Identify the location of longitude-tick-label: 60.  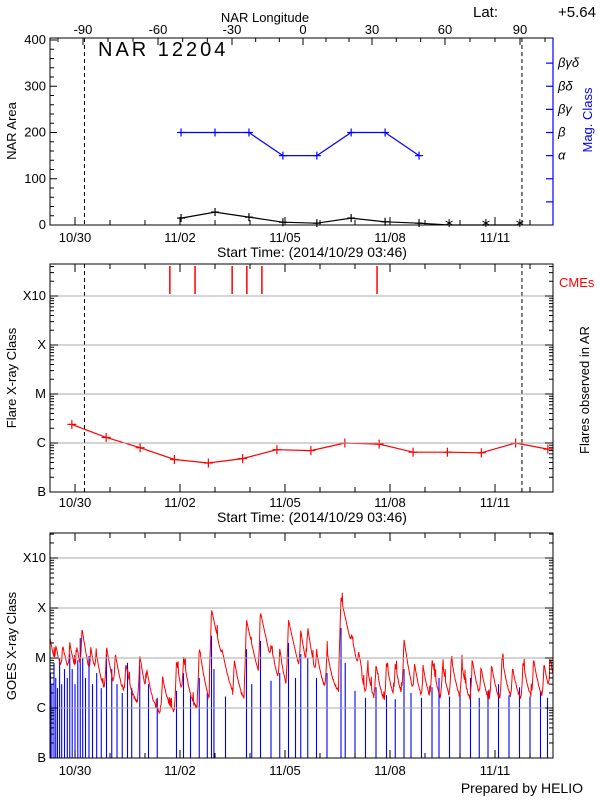
(445, 29).